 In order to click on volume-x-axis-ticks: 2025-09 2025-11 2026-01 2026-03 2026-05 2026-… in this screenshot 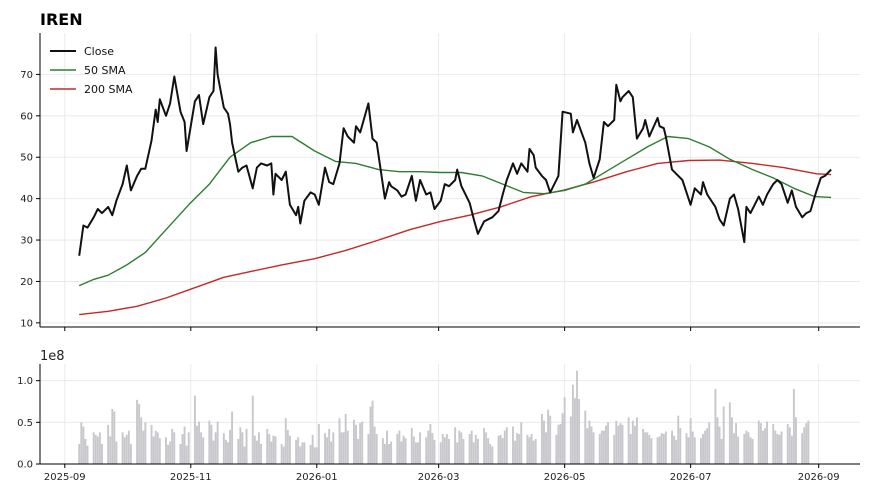, I will do `click(442, 473)`.